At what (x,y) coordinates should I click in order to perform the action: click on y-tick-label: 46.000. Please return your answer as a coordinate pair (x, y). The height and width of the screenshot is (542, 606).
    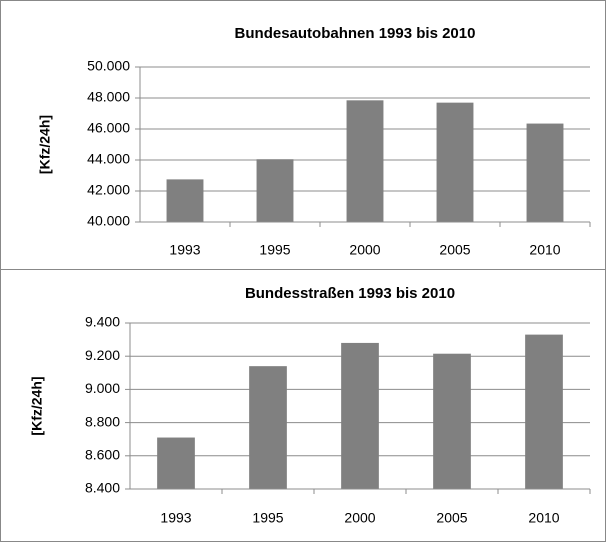
    Looking at the image, I should click on (108, 128).